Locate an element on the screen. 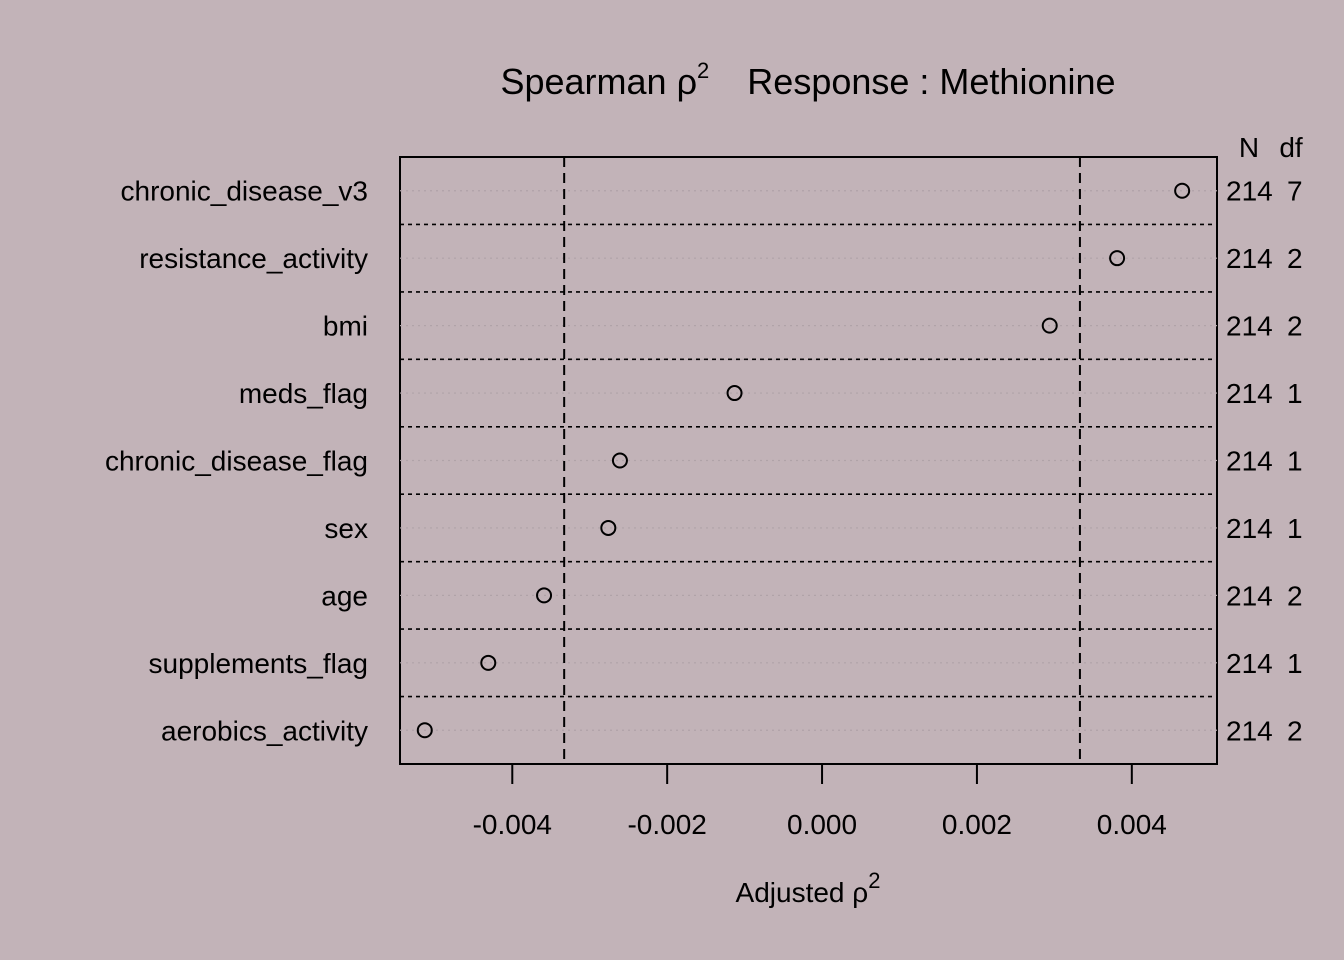 Image resolution: width=1344 pixels, height=960 pixels. row-label: supplements_flag is located at coordinates (258, 663).